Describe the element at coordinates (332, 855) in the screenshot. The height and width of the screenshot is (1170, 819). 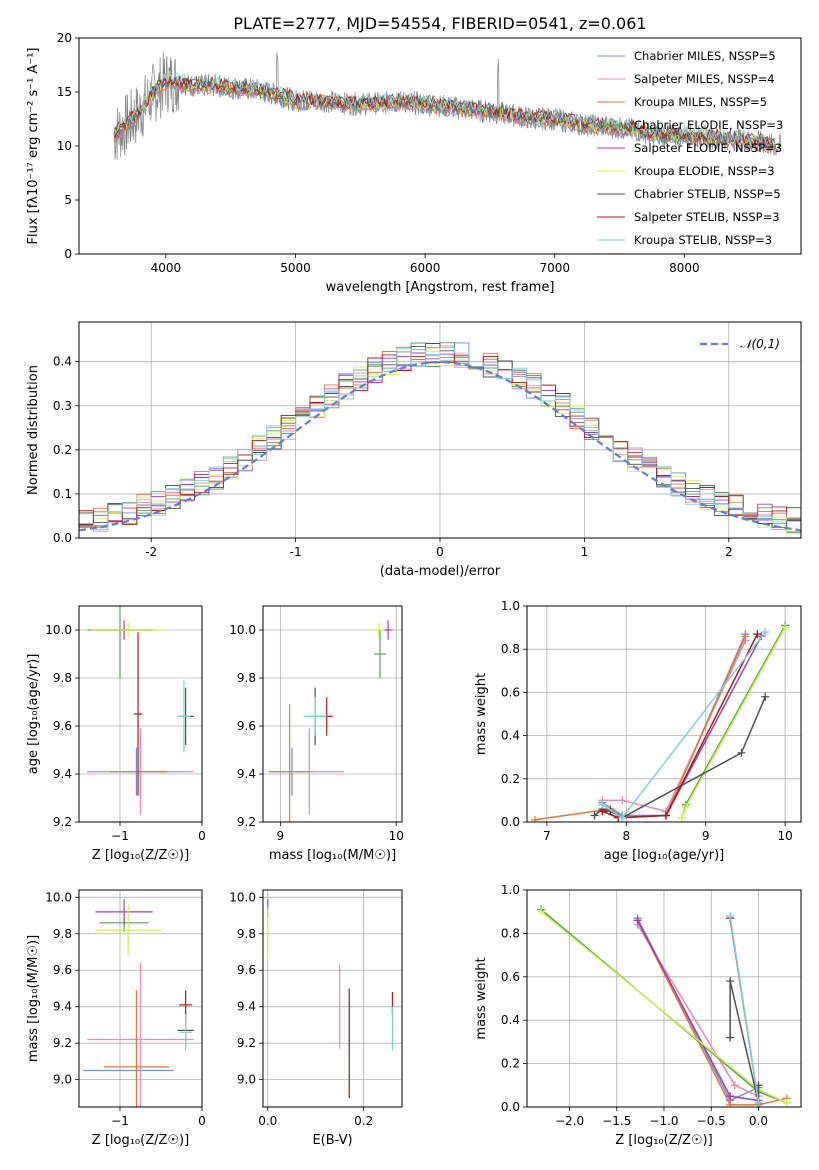
I see `x-axis-label: mass [log₁₀(M/M☉)]` at that location.